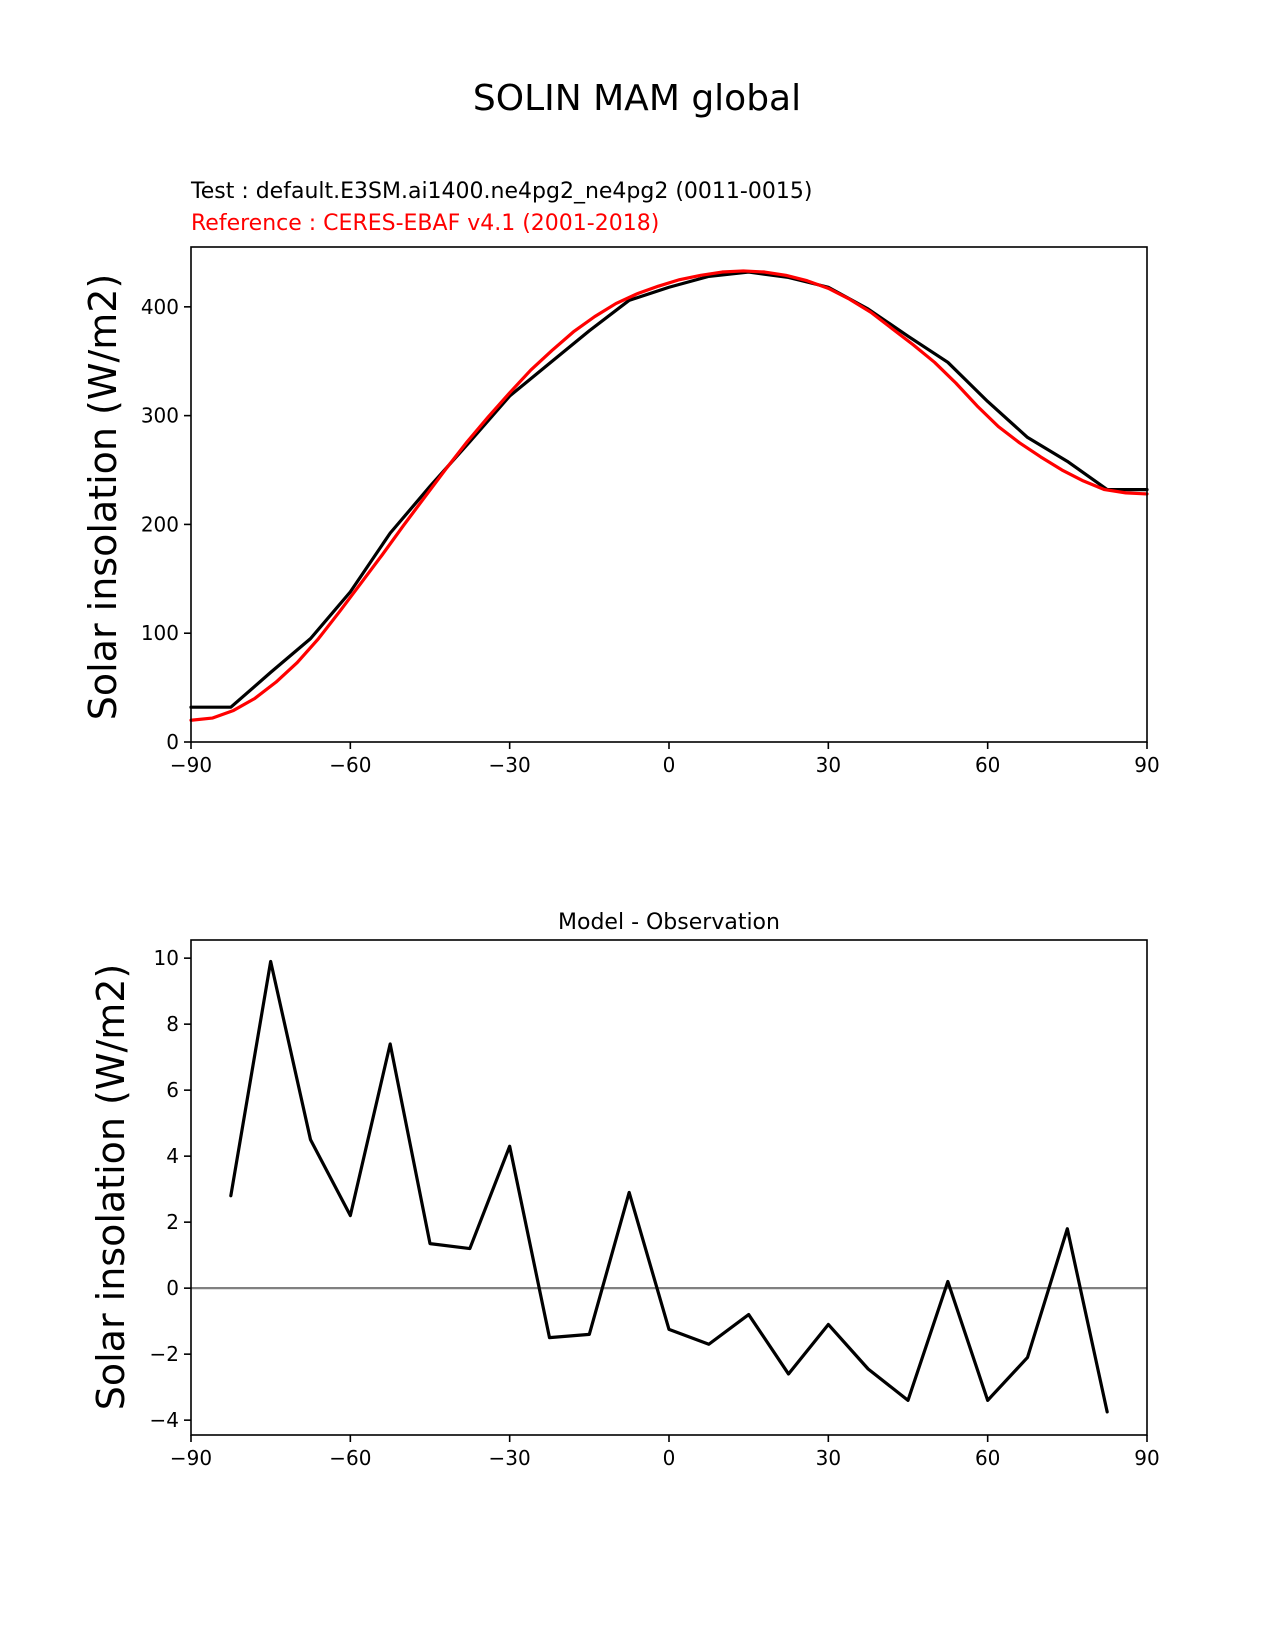 The image size is (1275, 1650). I want to click on bottom-y-tick-label: 6, so click(172, 1090).